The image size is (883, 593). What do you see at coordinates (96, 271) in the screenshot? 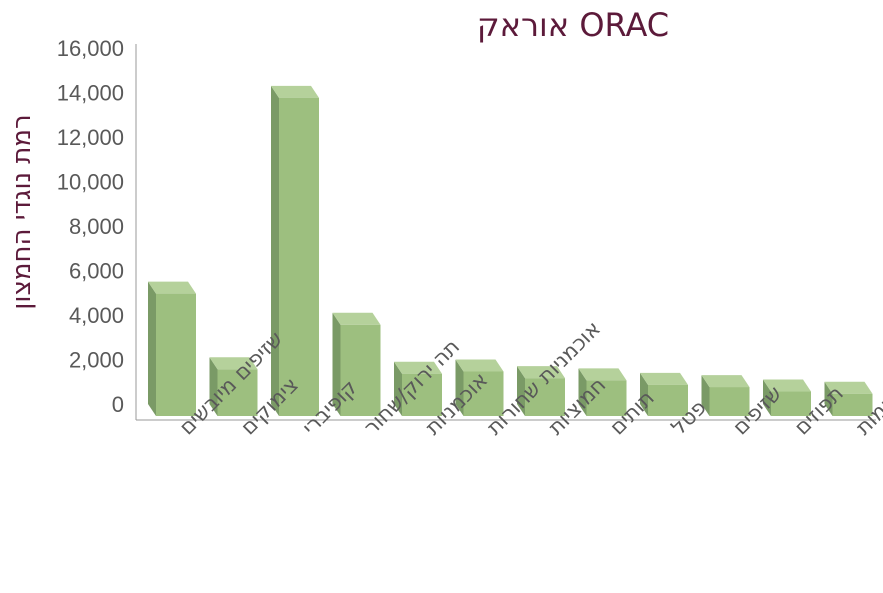
I see `y-tick-label: 6,000` at bounding box center [96, 271].